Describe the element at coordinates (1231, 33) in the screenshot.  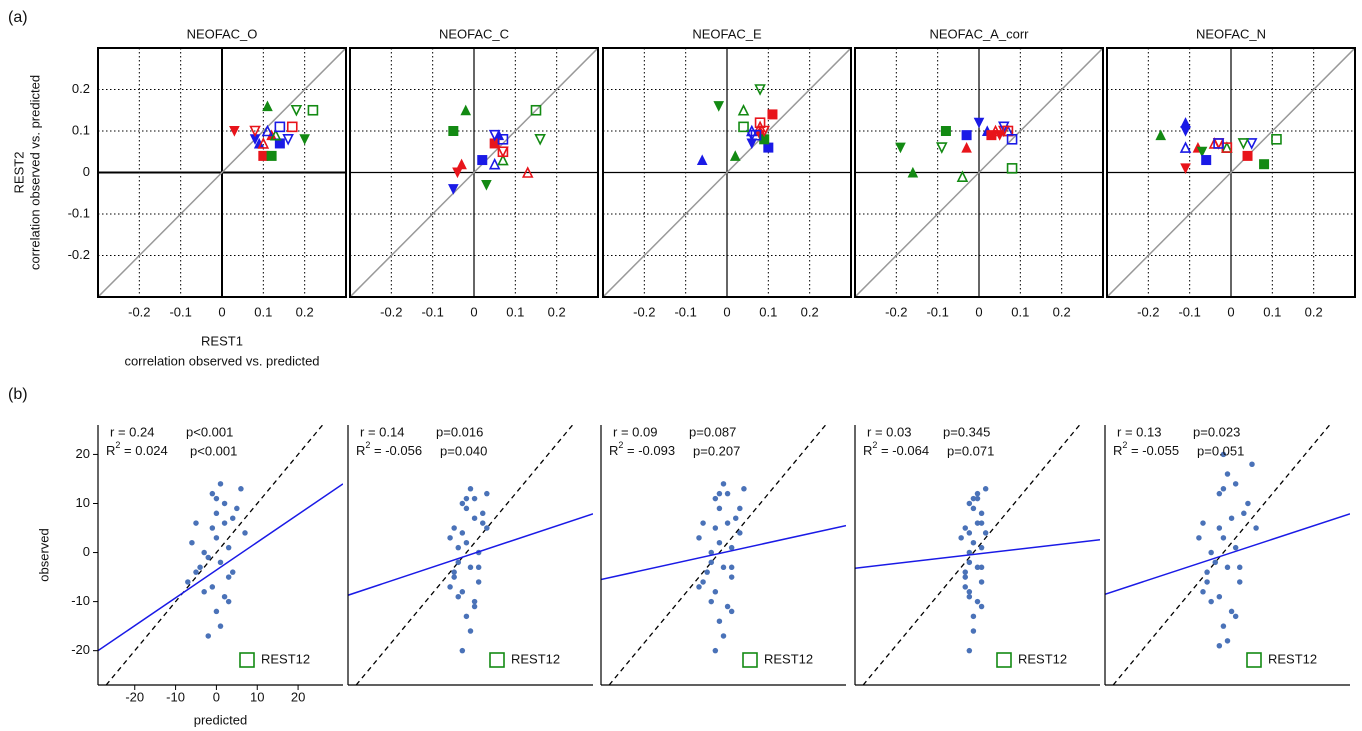
I see `plot-title: NEOFAC_N` at that location.